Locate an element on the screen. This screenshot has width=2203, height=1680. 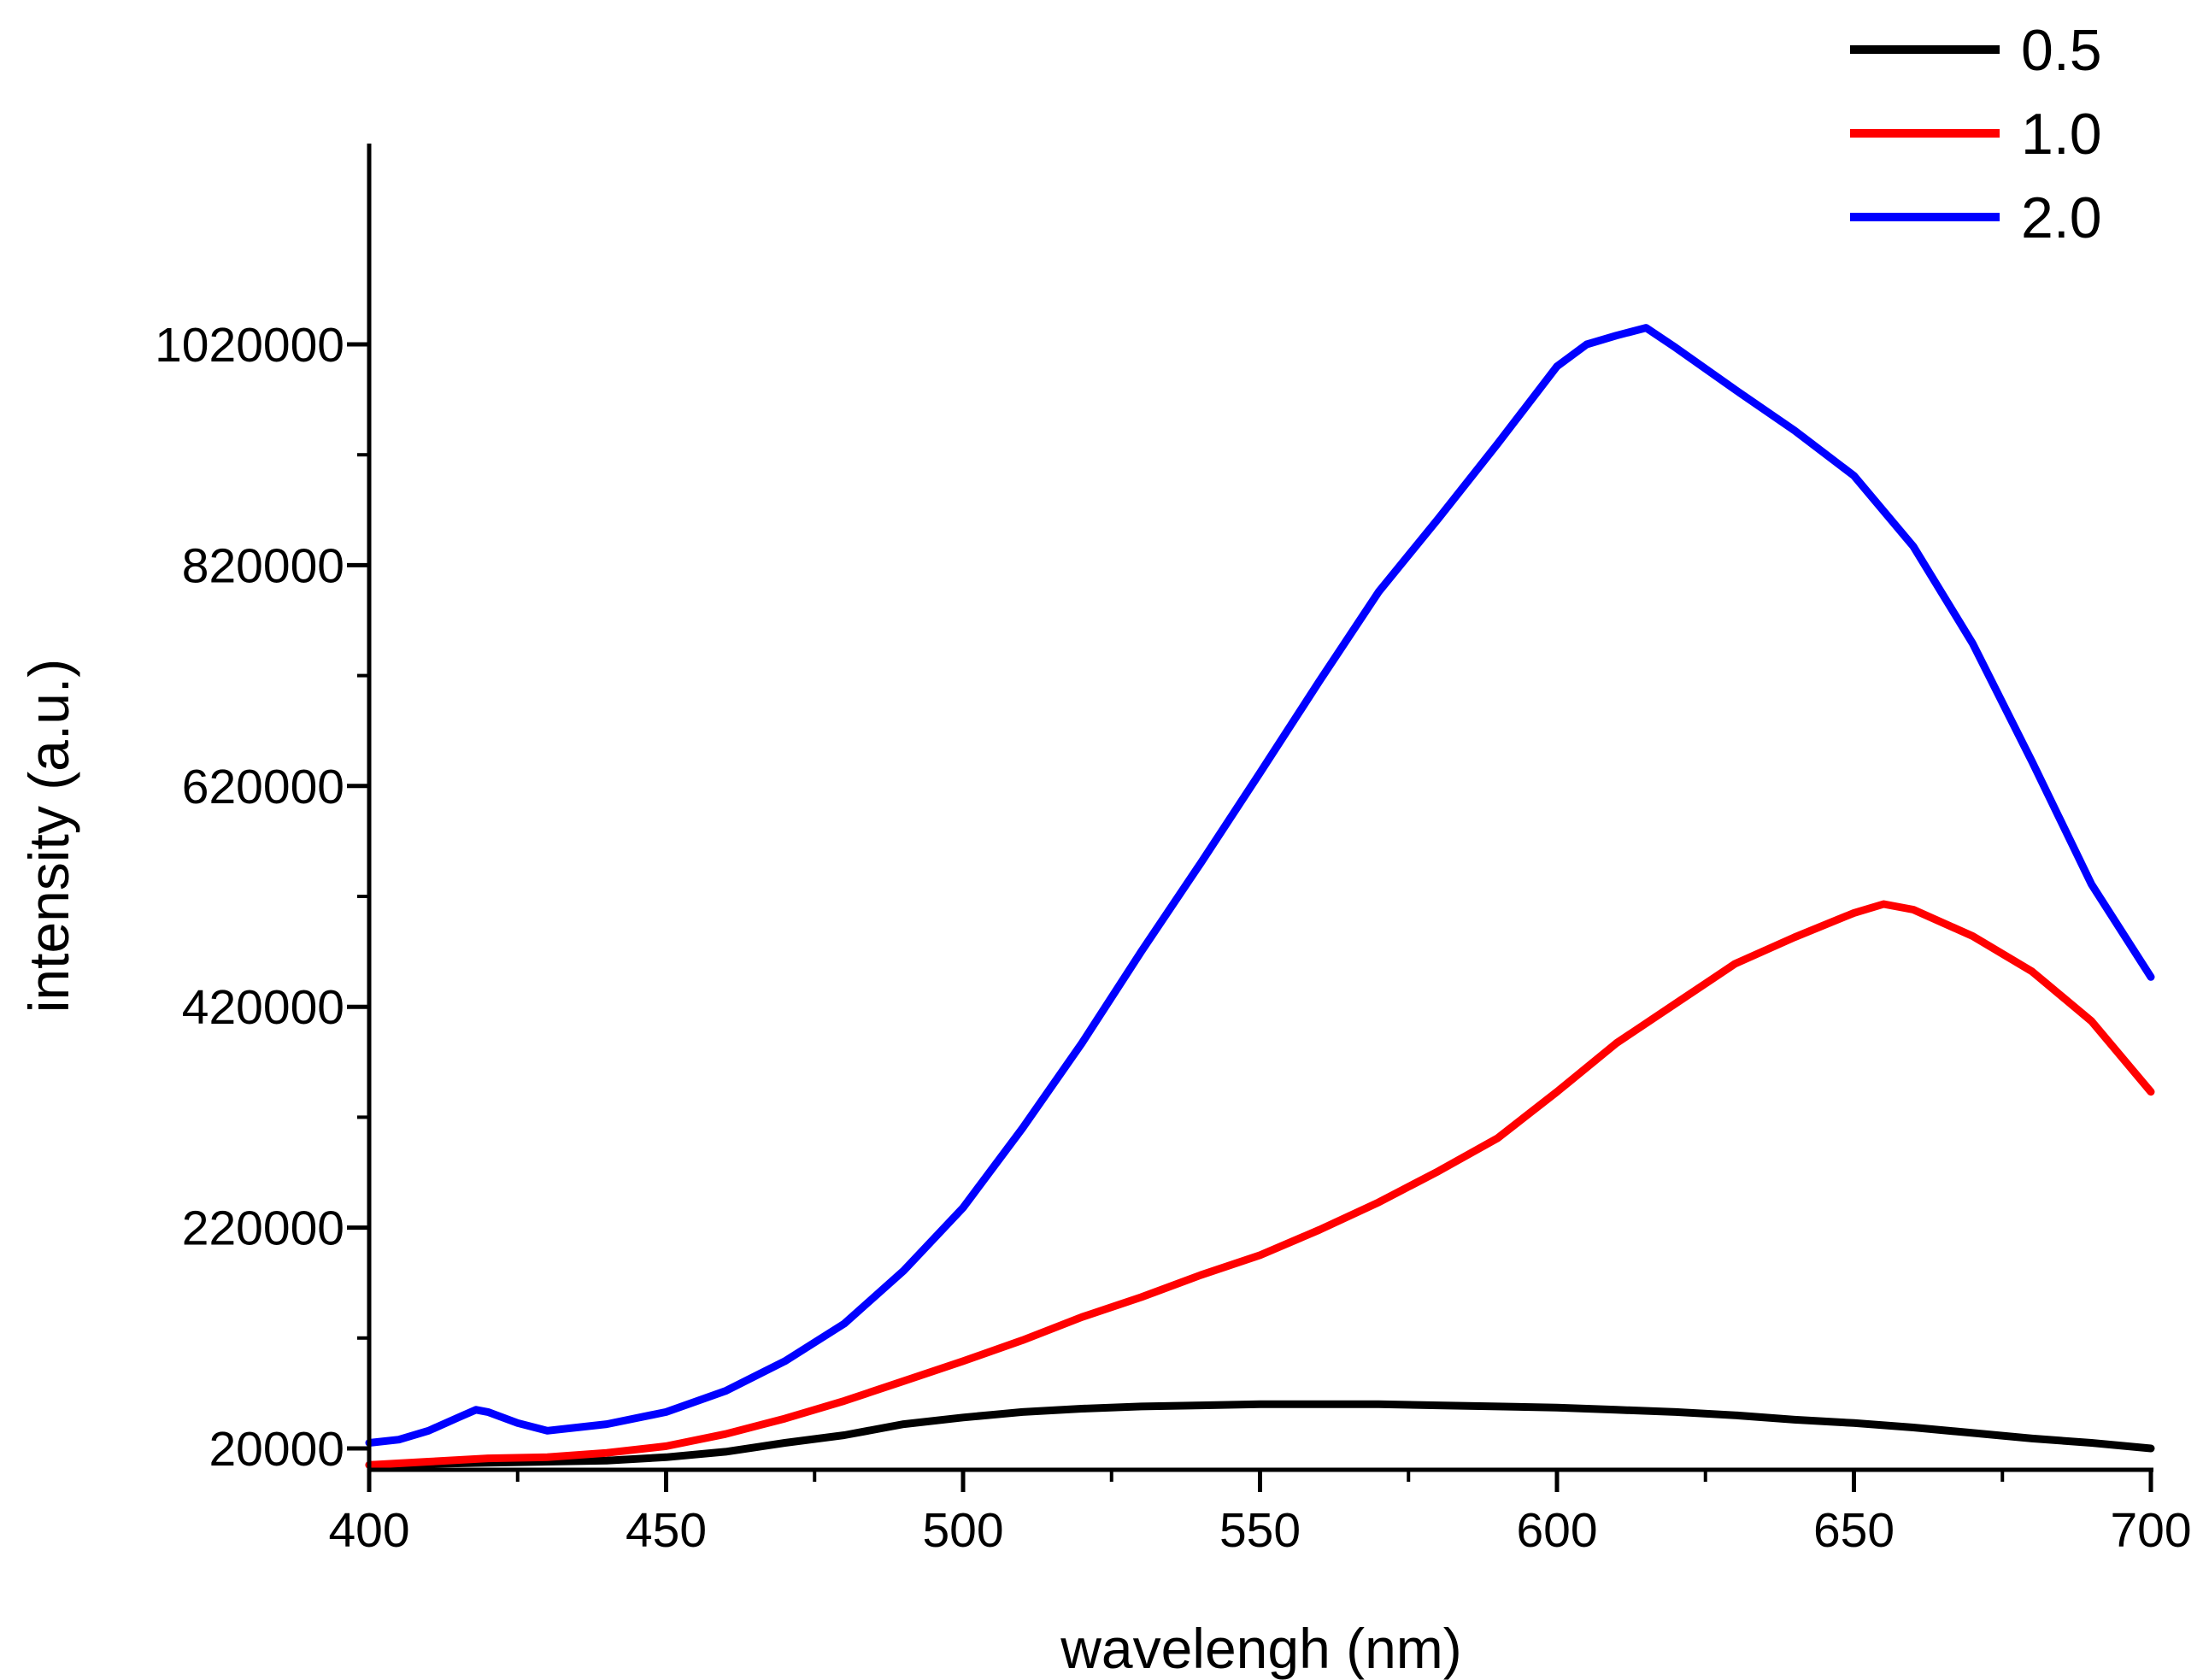
y-tick-label: 1020000 is located at coordinates (250, 345).